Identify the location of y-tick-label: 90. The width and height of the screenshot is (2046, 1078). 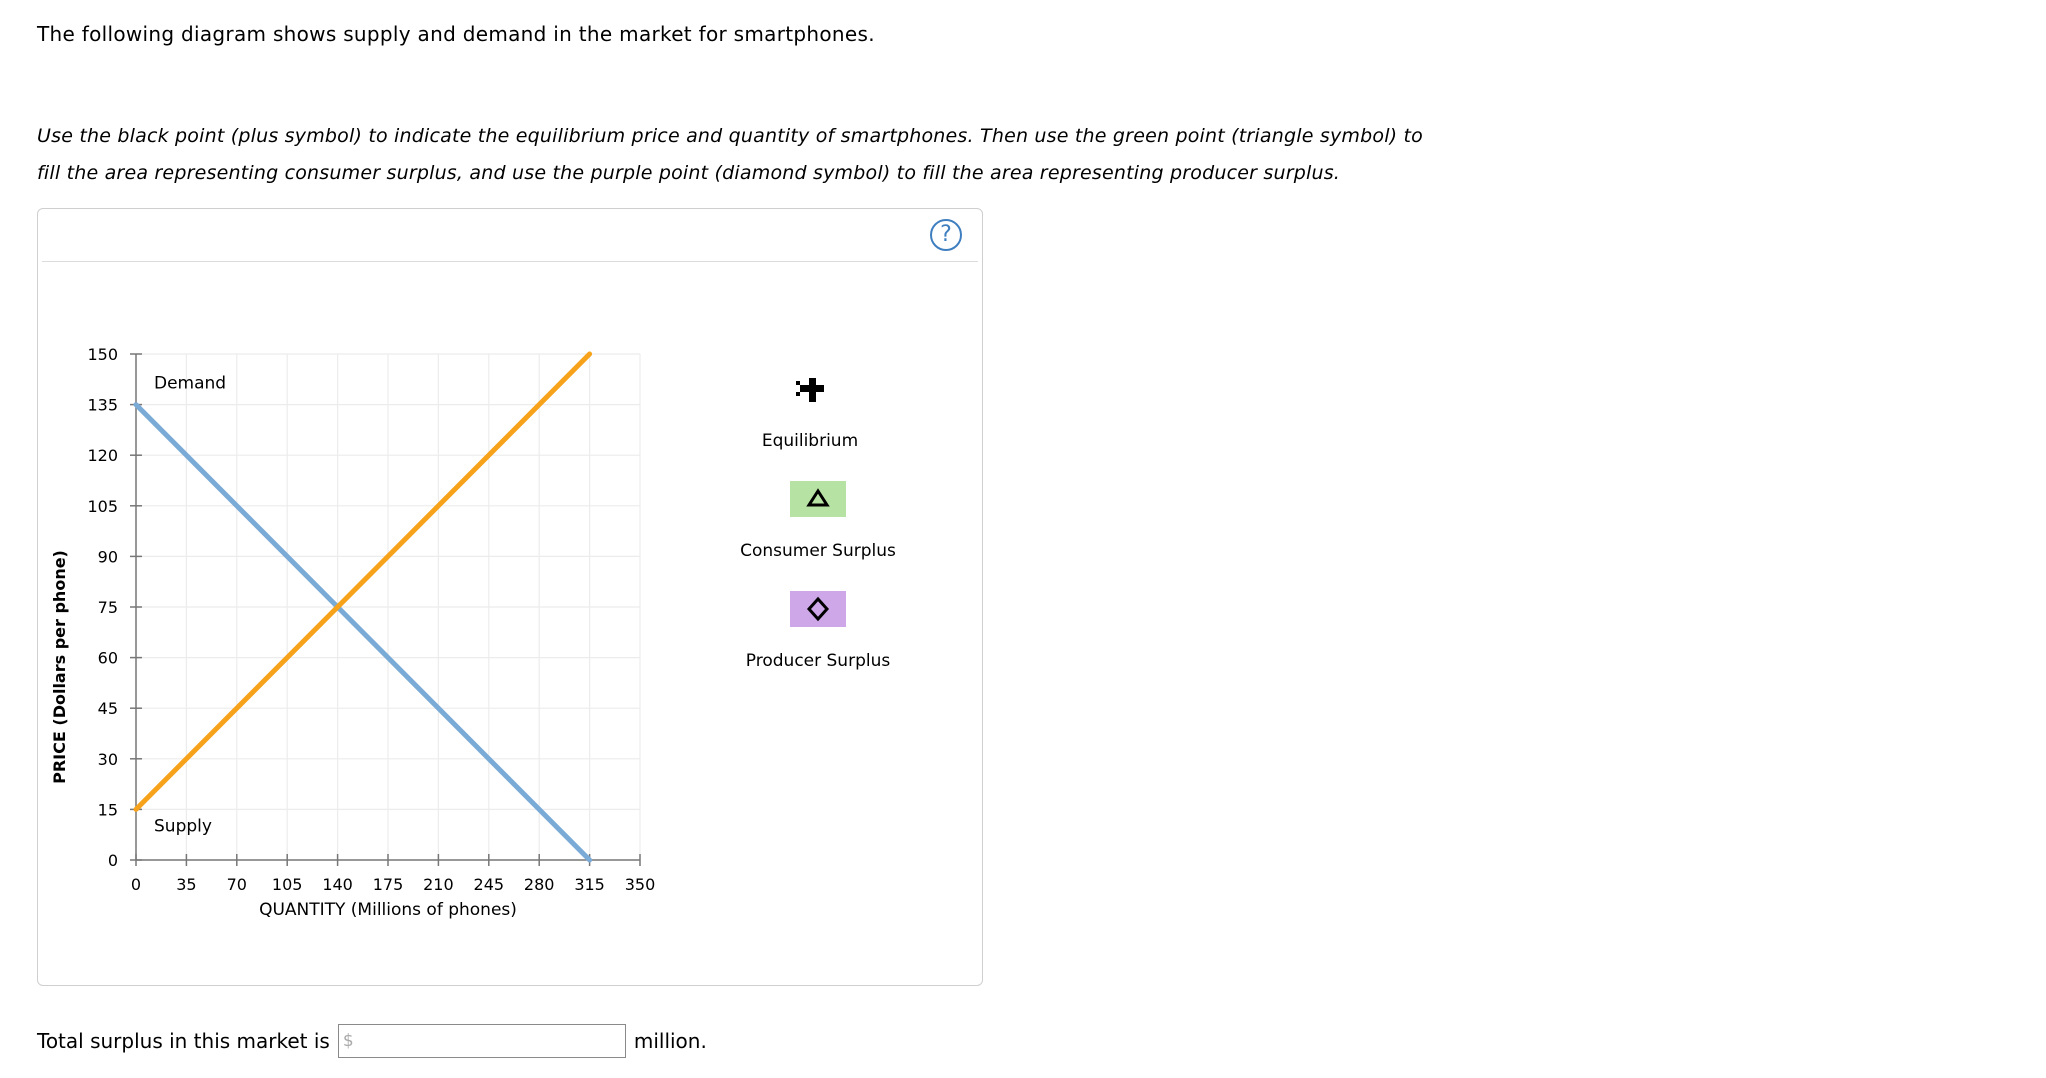
(108, 556).